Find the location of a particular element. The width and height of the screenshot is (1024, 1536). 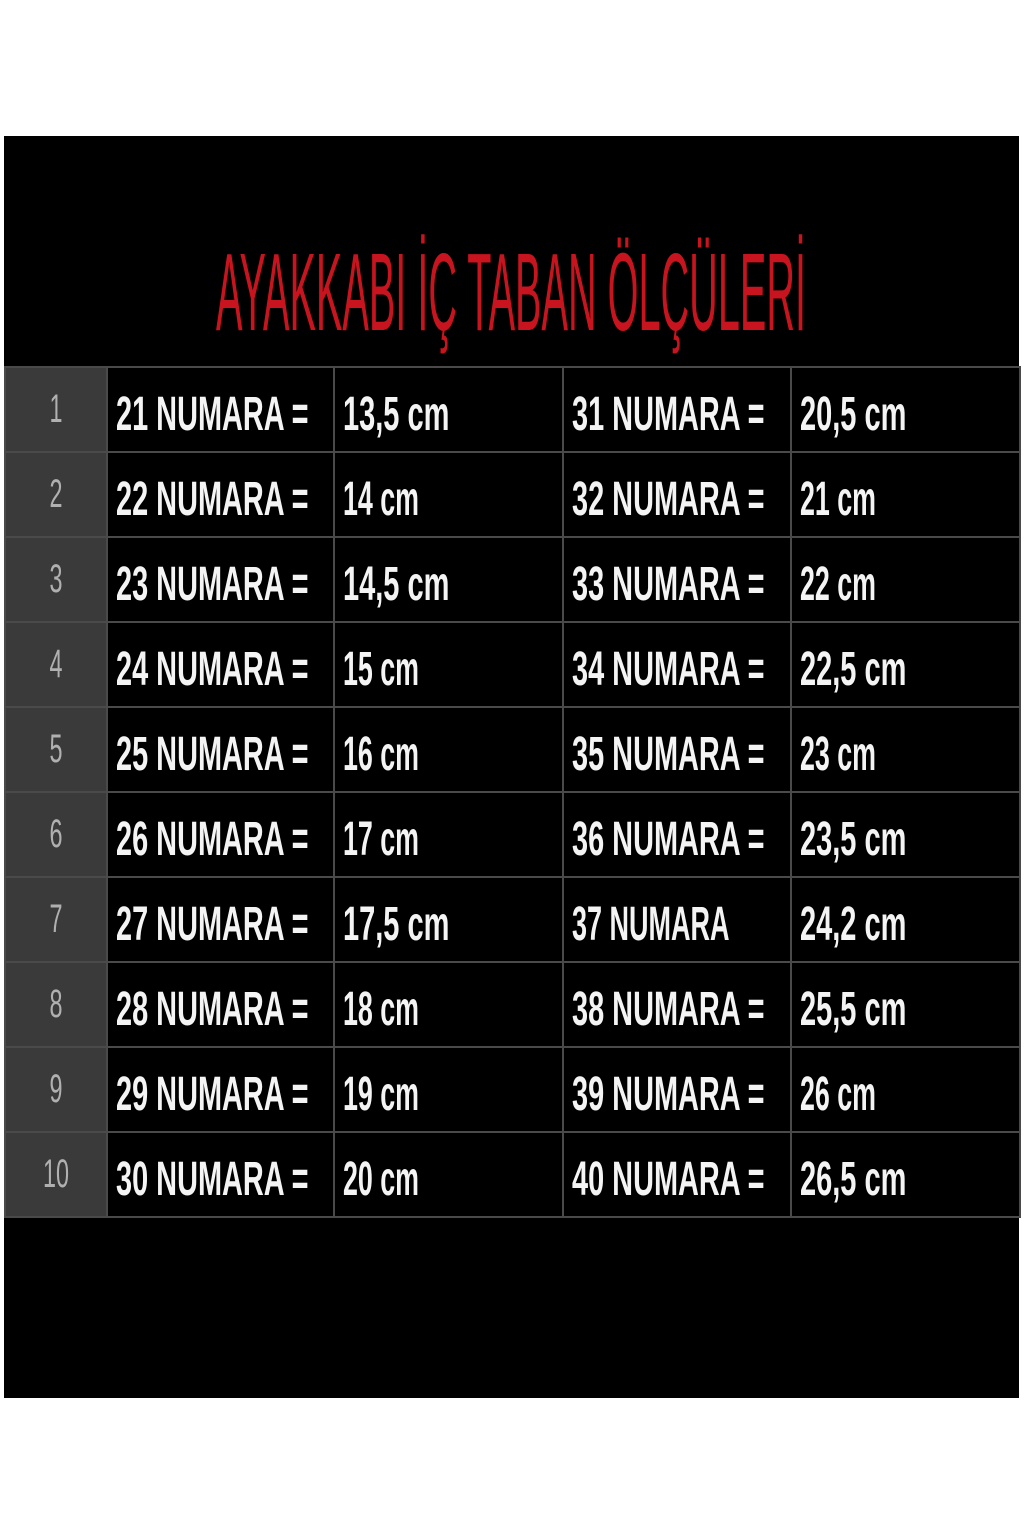

shoe-size-graphic: 33 NUMARA = is located at coordinates (668, 584).